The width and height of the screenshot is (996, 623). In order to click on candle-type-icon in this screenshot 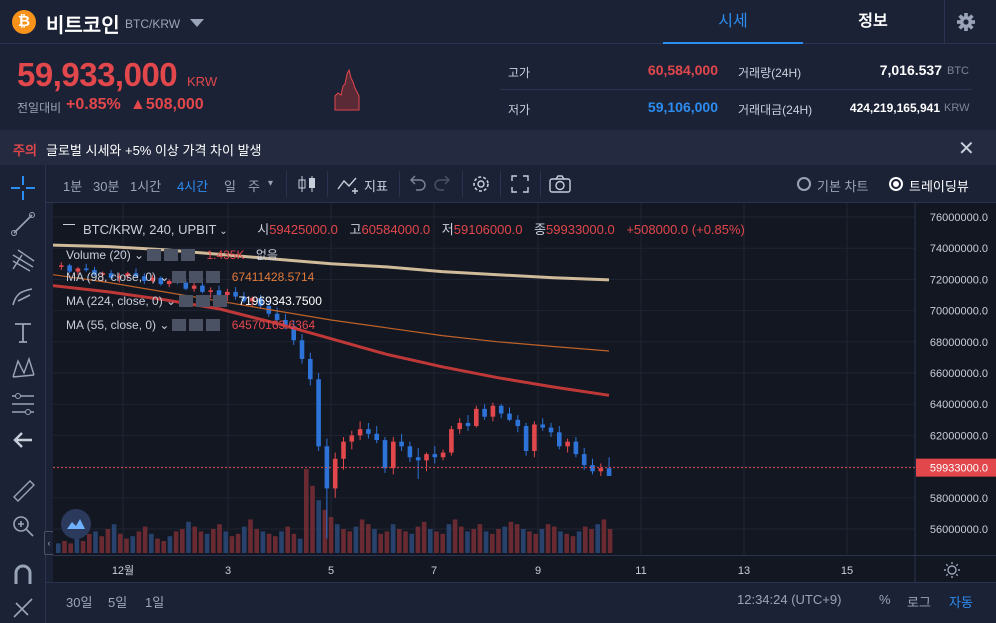, I will do `click(307, 184)`.